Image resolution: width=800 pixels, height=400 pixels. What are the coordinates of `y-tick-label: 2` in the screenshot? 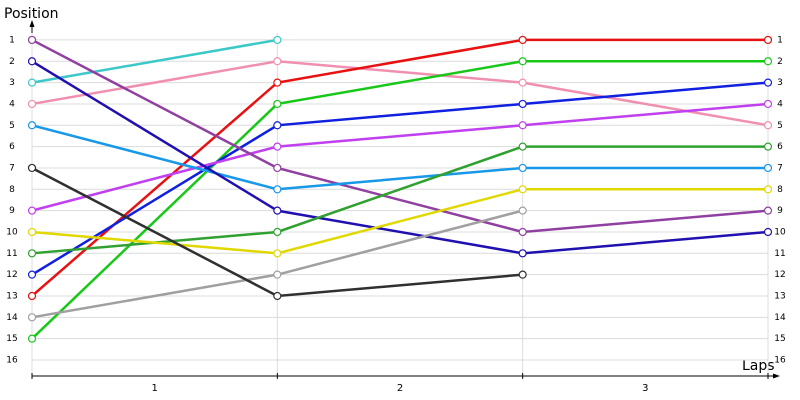 It's located at (12, 62).